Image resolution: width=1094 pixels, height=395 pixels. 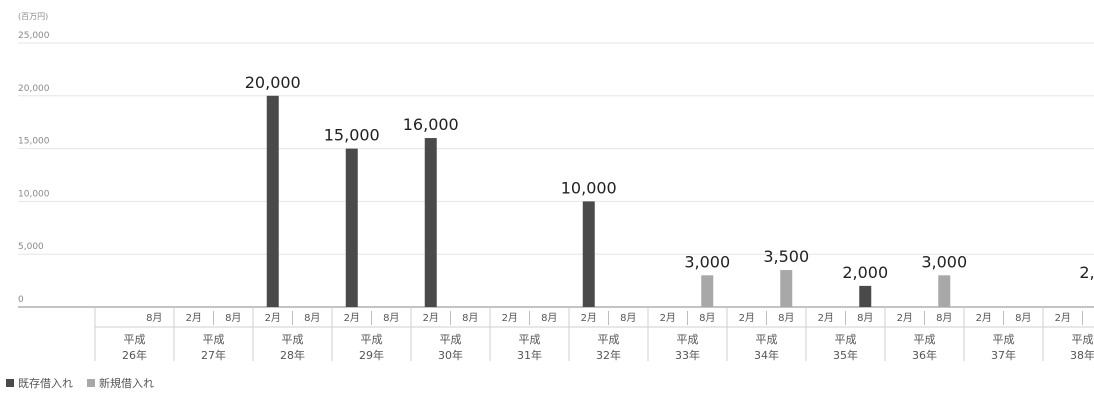 I want to click on year-label: 31年, so click(x=529, y=355).